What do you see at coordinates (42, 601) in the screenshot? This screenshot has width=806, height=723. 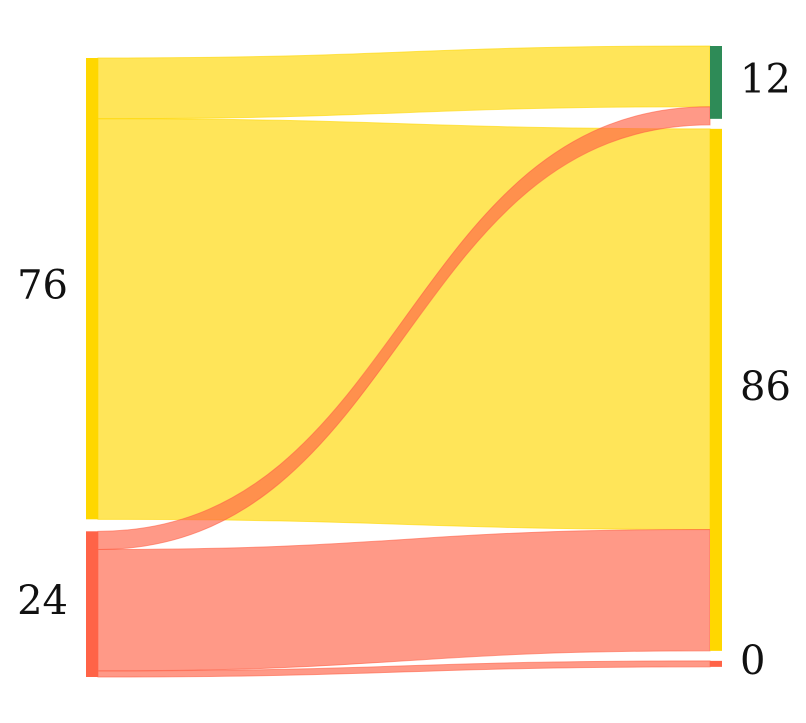 I see `node-label-L2: 24` at bounding box center [42, 601].